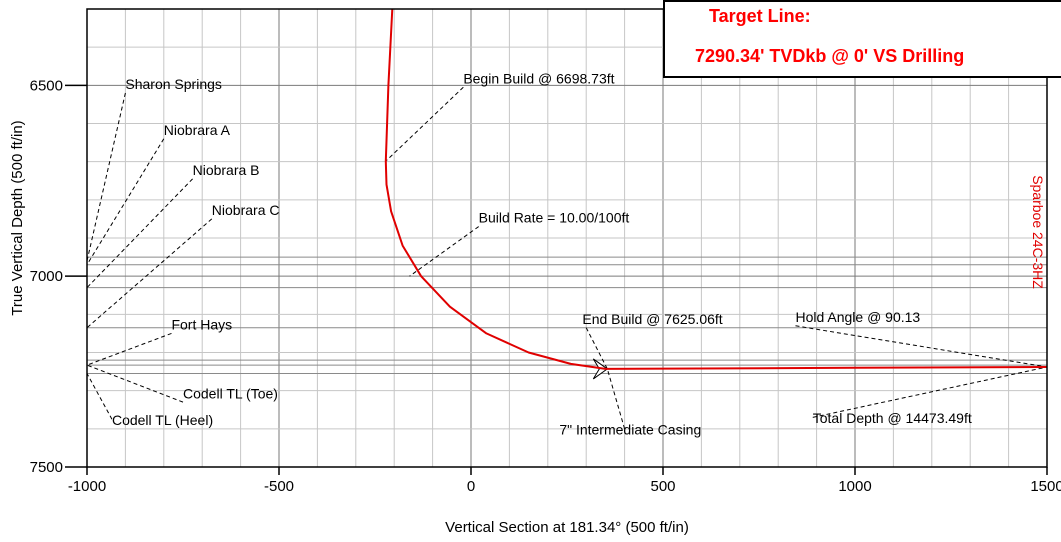  What do you see at coordinates (538, 78) in the screenshot?
I see `annotation-label: Begin Build @ 6698.73ft` at bounding box center [538, 78].